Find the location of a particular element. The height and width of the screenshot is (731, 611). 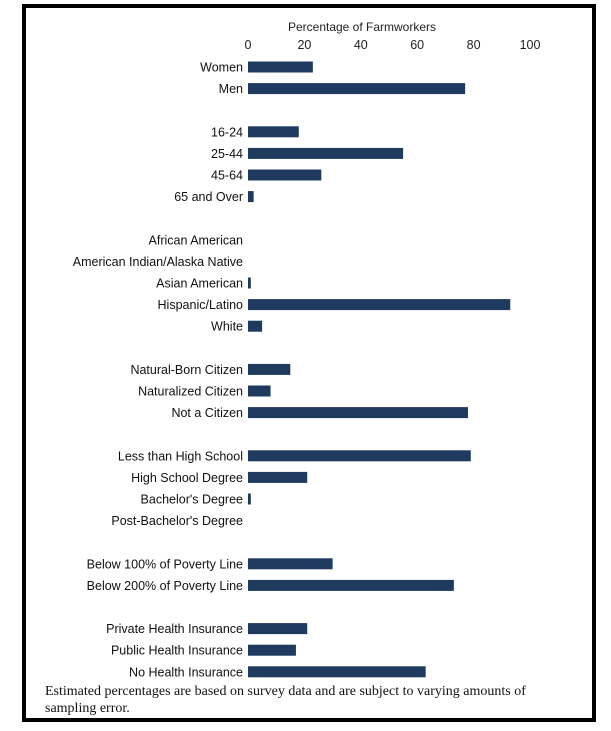

bar-less-than-high-school is located at coordinates (359, 456).